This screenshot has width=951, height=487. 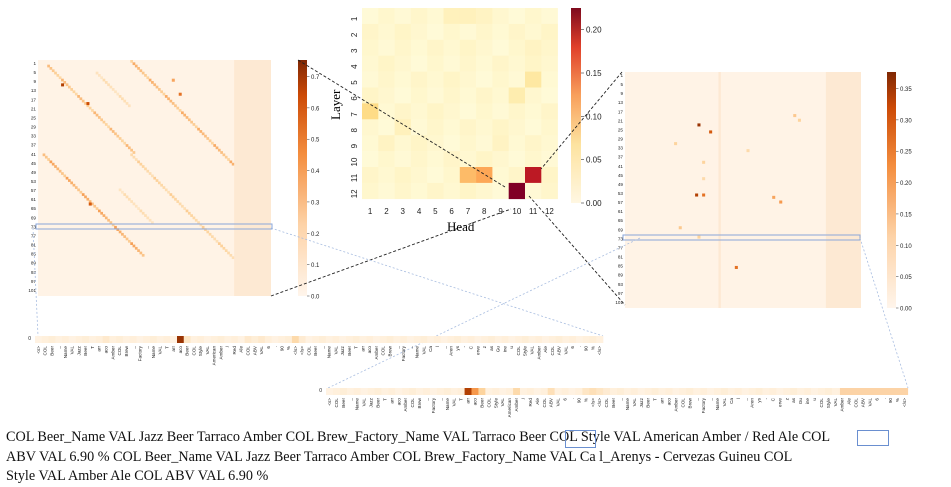 What do you see at coordinates (551, 402) in the screenshot?
I see `token-label: ABV` at bounding box center [551, 402].